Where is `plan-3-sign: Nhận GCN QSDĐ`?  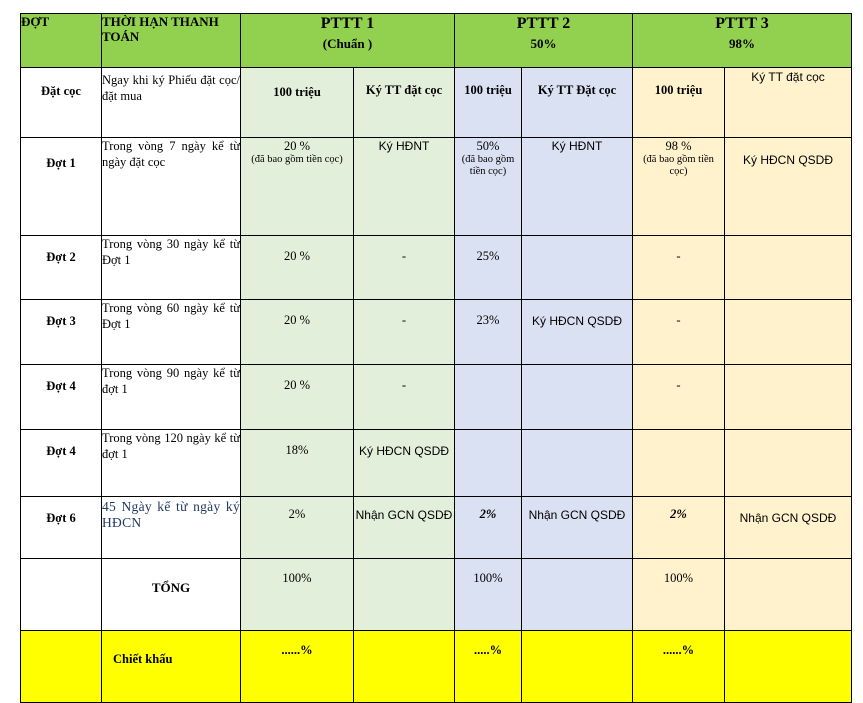
plan-3-sign: Nhận GCN QSDĐ is located at coordinates (788, 527).